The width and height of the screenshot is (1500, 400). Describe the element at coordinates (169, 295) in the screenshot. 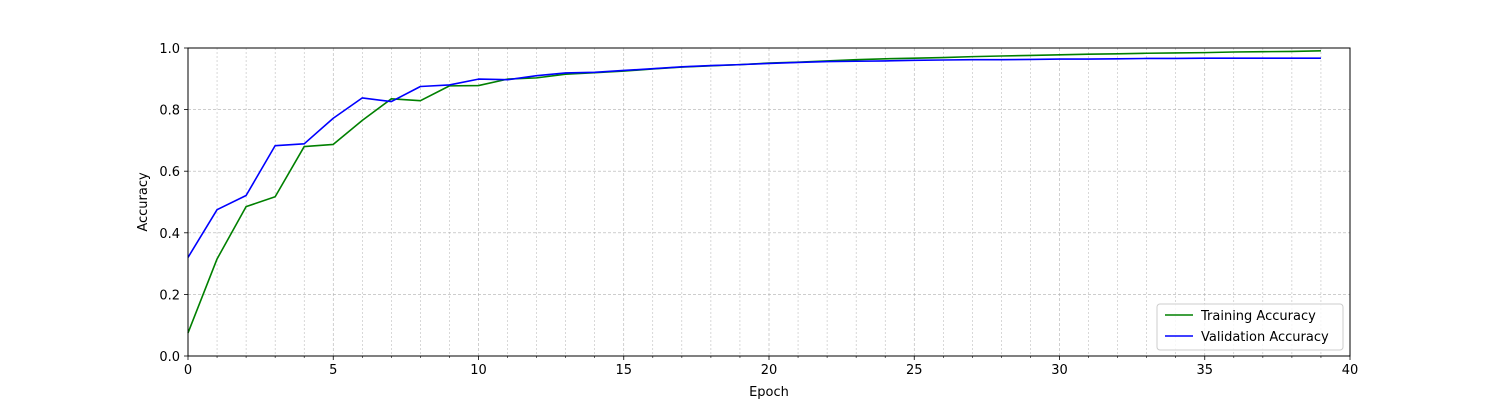

I see `y-tick-label: 0.2` at that location.